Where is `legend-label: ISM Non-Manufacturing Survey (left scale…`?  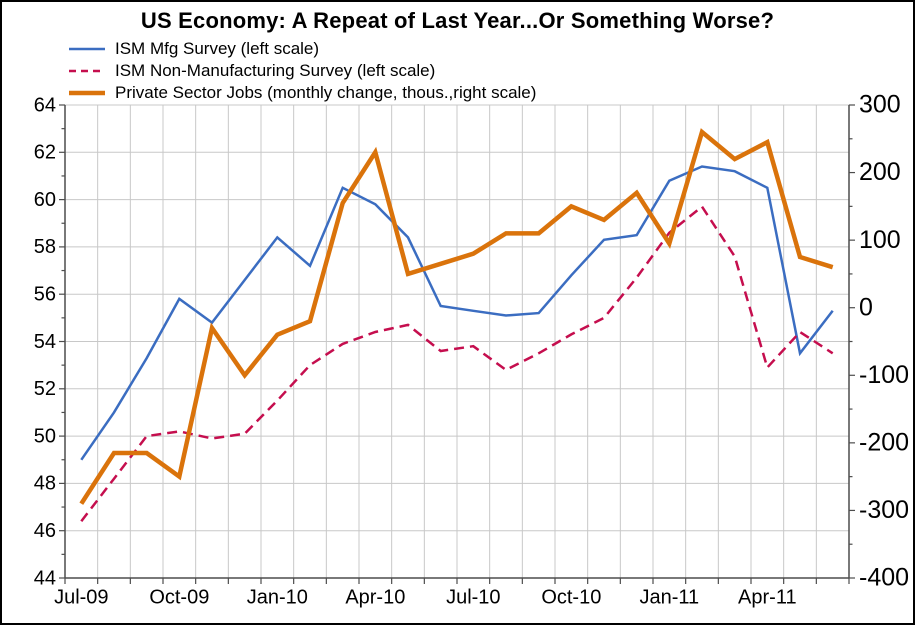 legend-label: ISM Non-Manufacturing Survey (left scale… is located at coordinates (275, 70).